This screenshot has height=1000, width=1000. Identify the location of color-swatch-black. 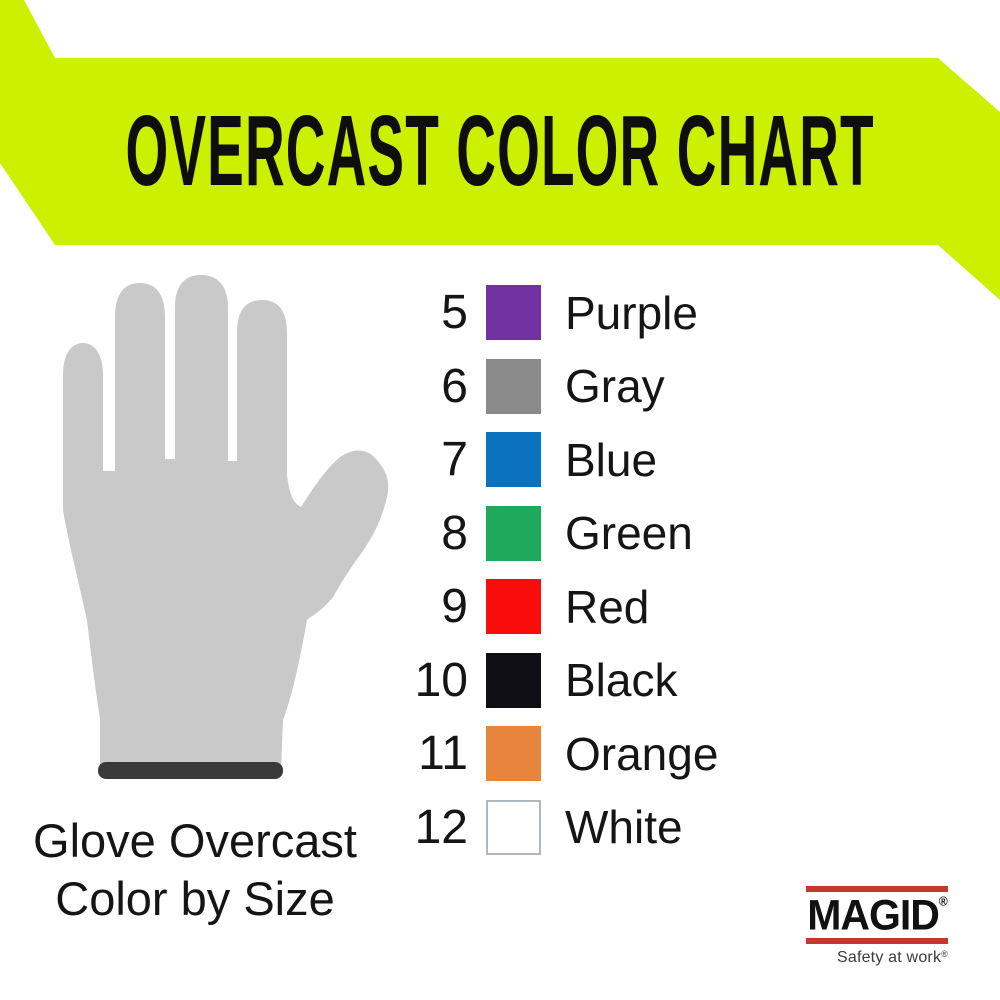
(513, 680).